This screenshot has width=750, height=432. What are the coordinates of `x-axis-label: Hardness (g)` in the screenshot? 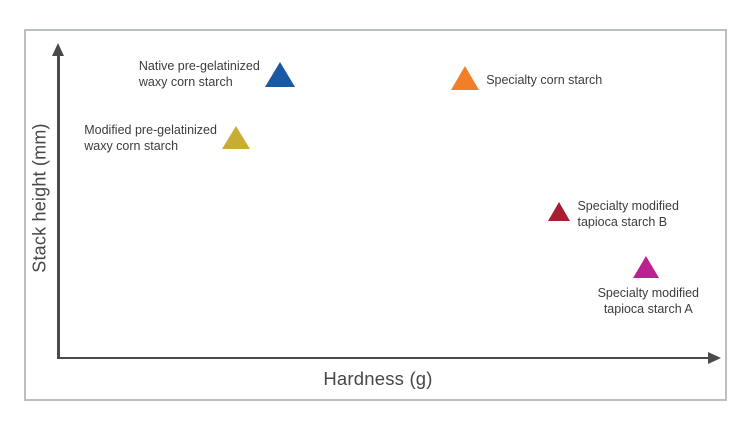 It's located at (378, 378).